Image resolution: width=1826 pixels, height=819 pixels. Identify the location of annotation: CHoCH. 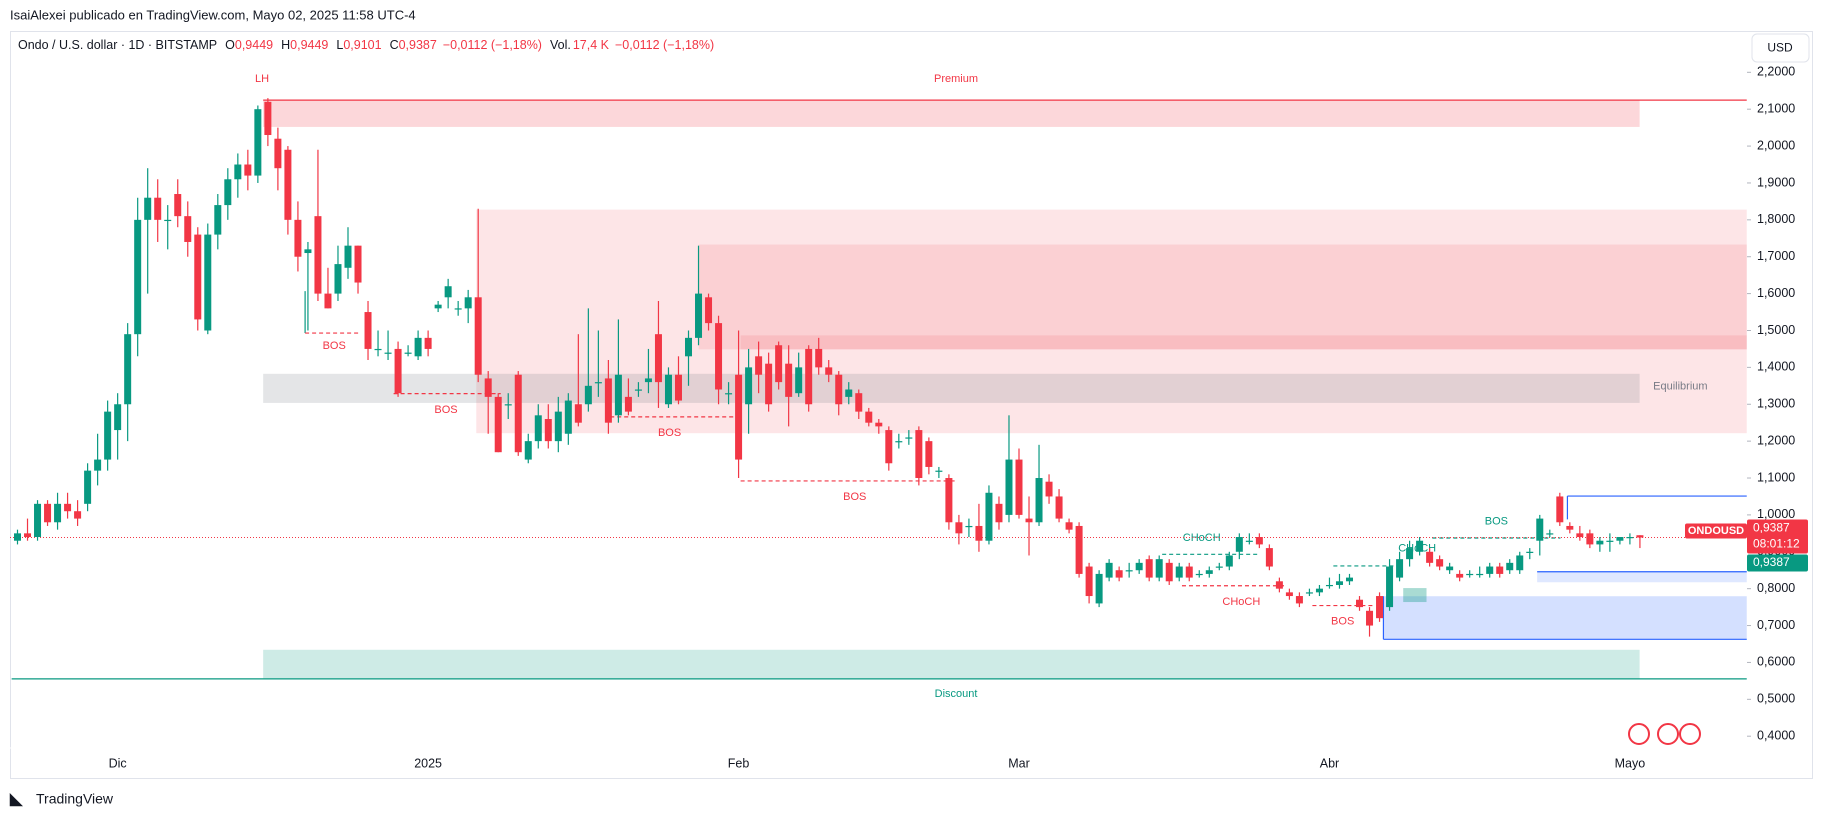
(1241, 602).